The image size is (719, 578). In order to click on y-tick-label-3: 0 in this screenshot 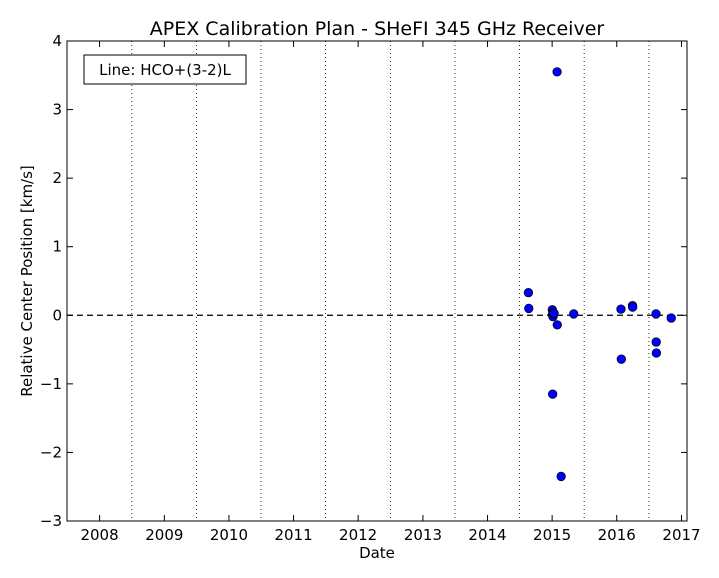, I will do `click(57, 315)`.